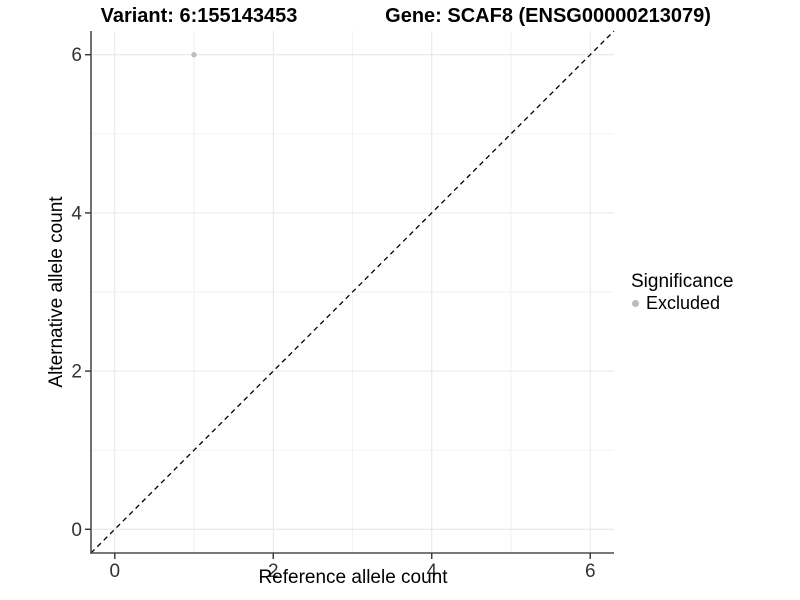 The height and width of the screenshot is (600, 800). What do you see at coordinates (114, 571) in the screenshot?
I see `x-tick-label: 0` at bounding box center [114, 571].